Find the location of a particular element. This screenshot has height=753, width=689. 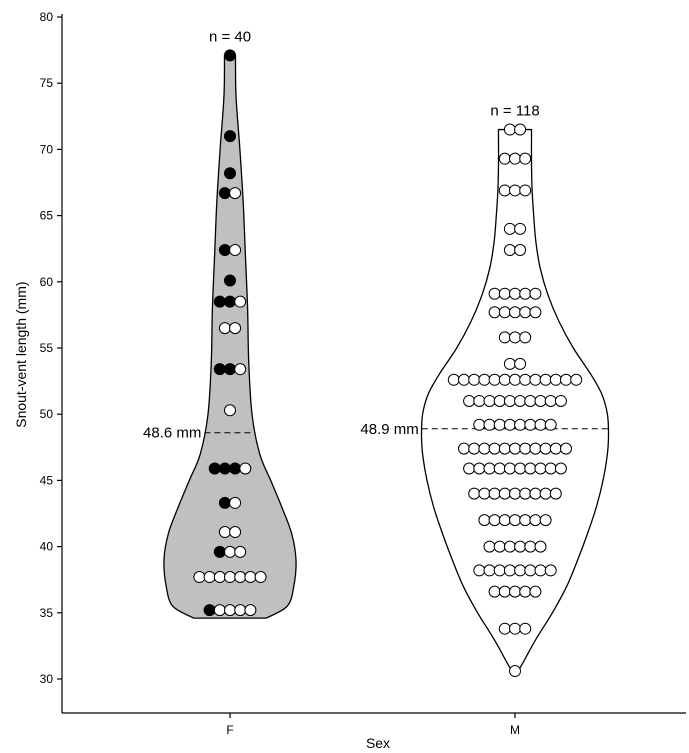

y-tick-label: 40 is located at coordinates (47, 547).